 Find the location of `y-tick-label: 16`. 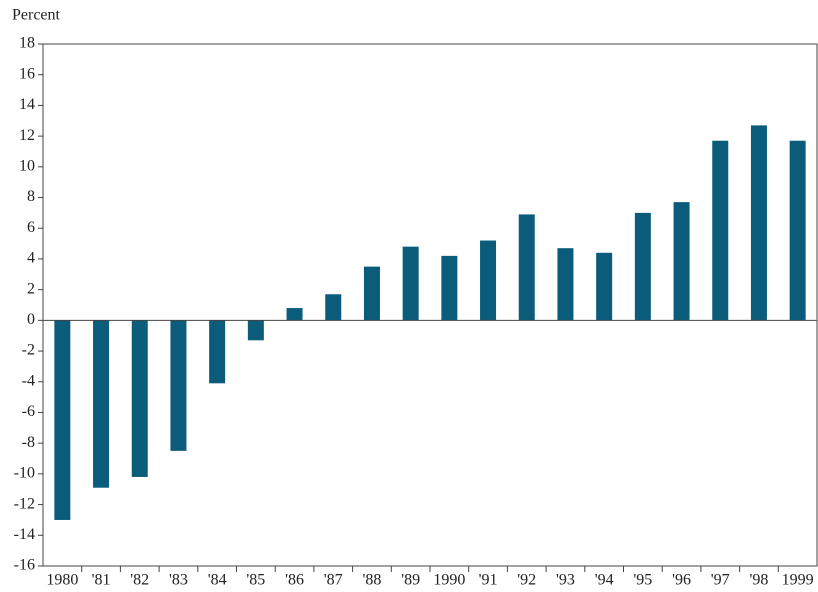

y-tick-label: 16 is located at coordinates (27, 73).